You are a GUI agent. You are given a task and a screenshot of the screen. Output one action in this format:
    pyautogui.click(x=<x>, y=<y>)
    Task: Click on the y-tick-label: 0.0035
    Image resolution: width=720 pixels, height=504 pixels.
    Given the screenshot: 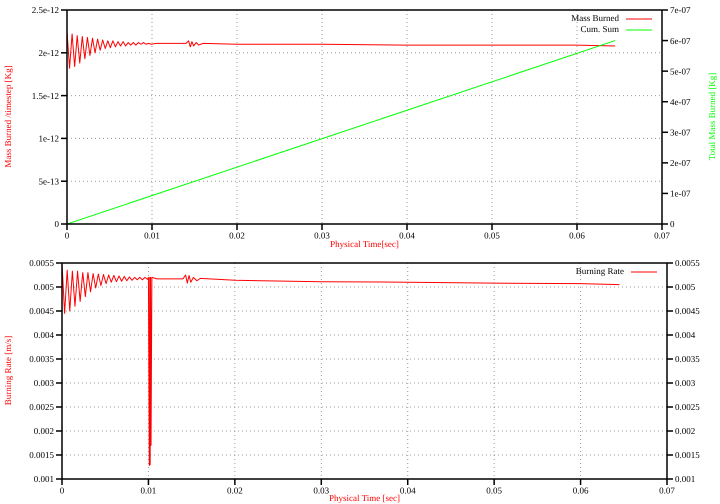 What is the action you would take?
    pyautogui.click(x=41, y=359)
    